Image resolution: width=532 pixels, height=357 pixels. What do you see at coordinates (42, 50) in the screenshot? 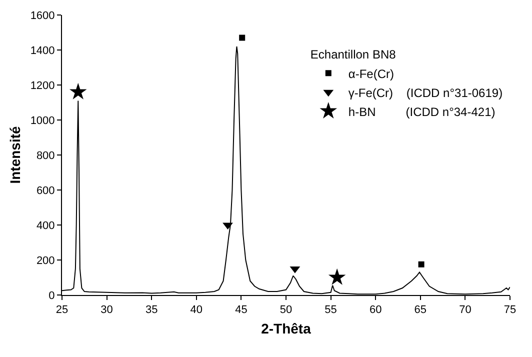
I see `y-tick-label: 1400` at bounding box center [42, 50].